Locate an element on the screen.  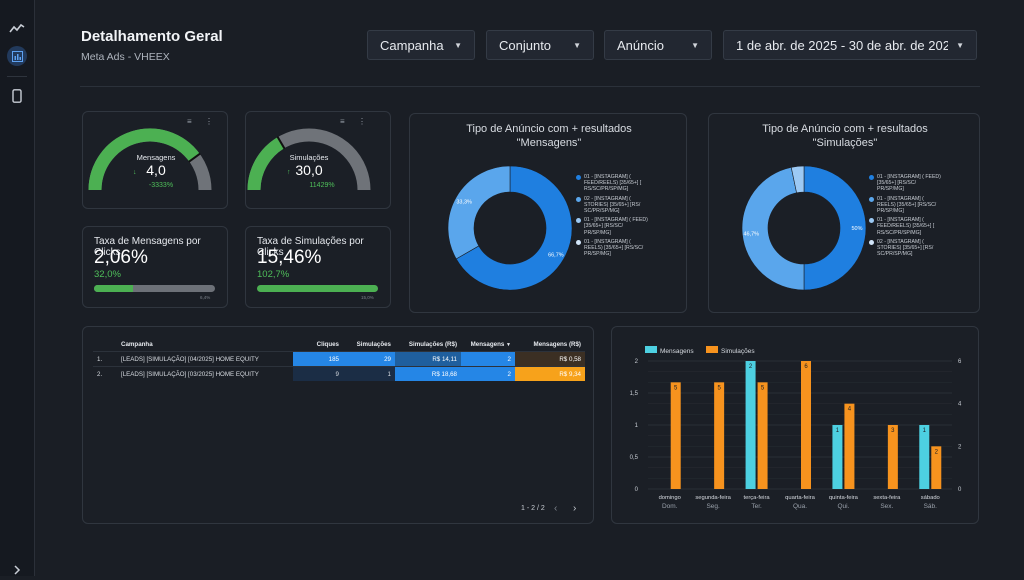
x-tick-sublabel: Qua. is located at coordinates (800, 506).